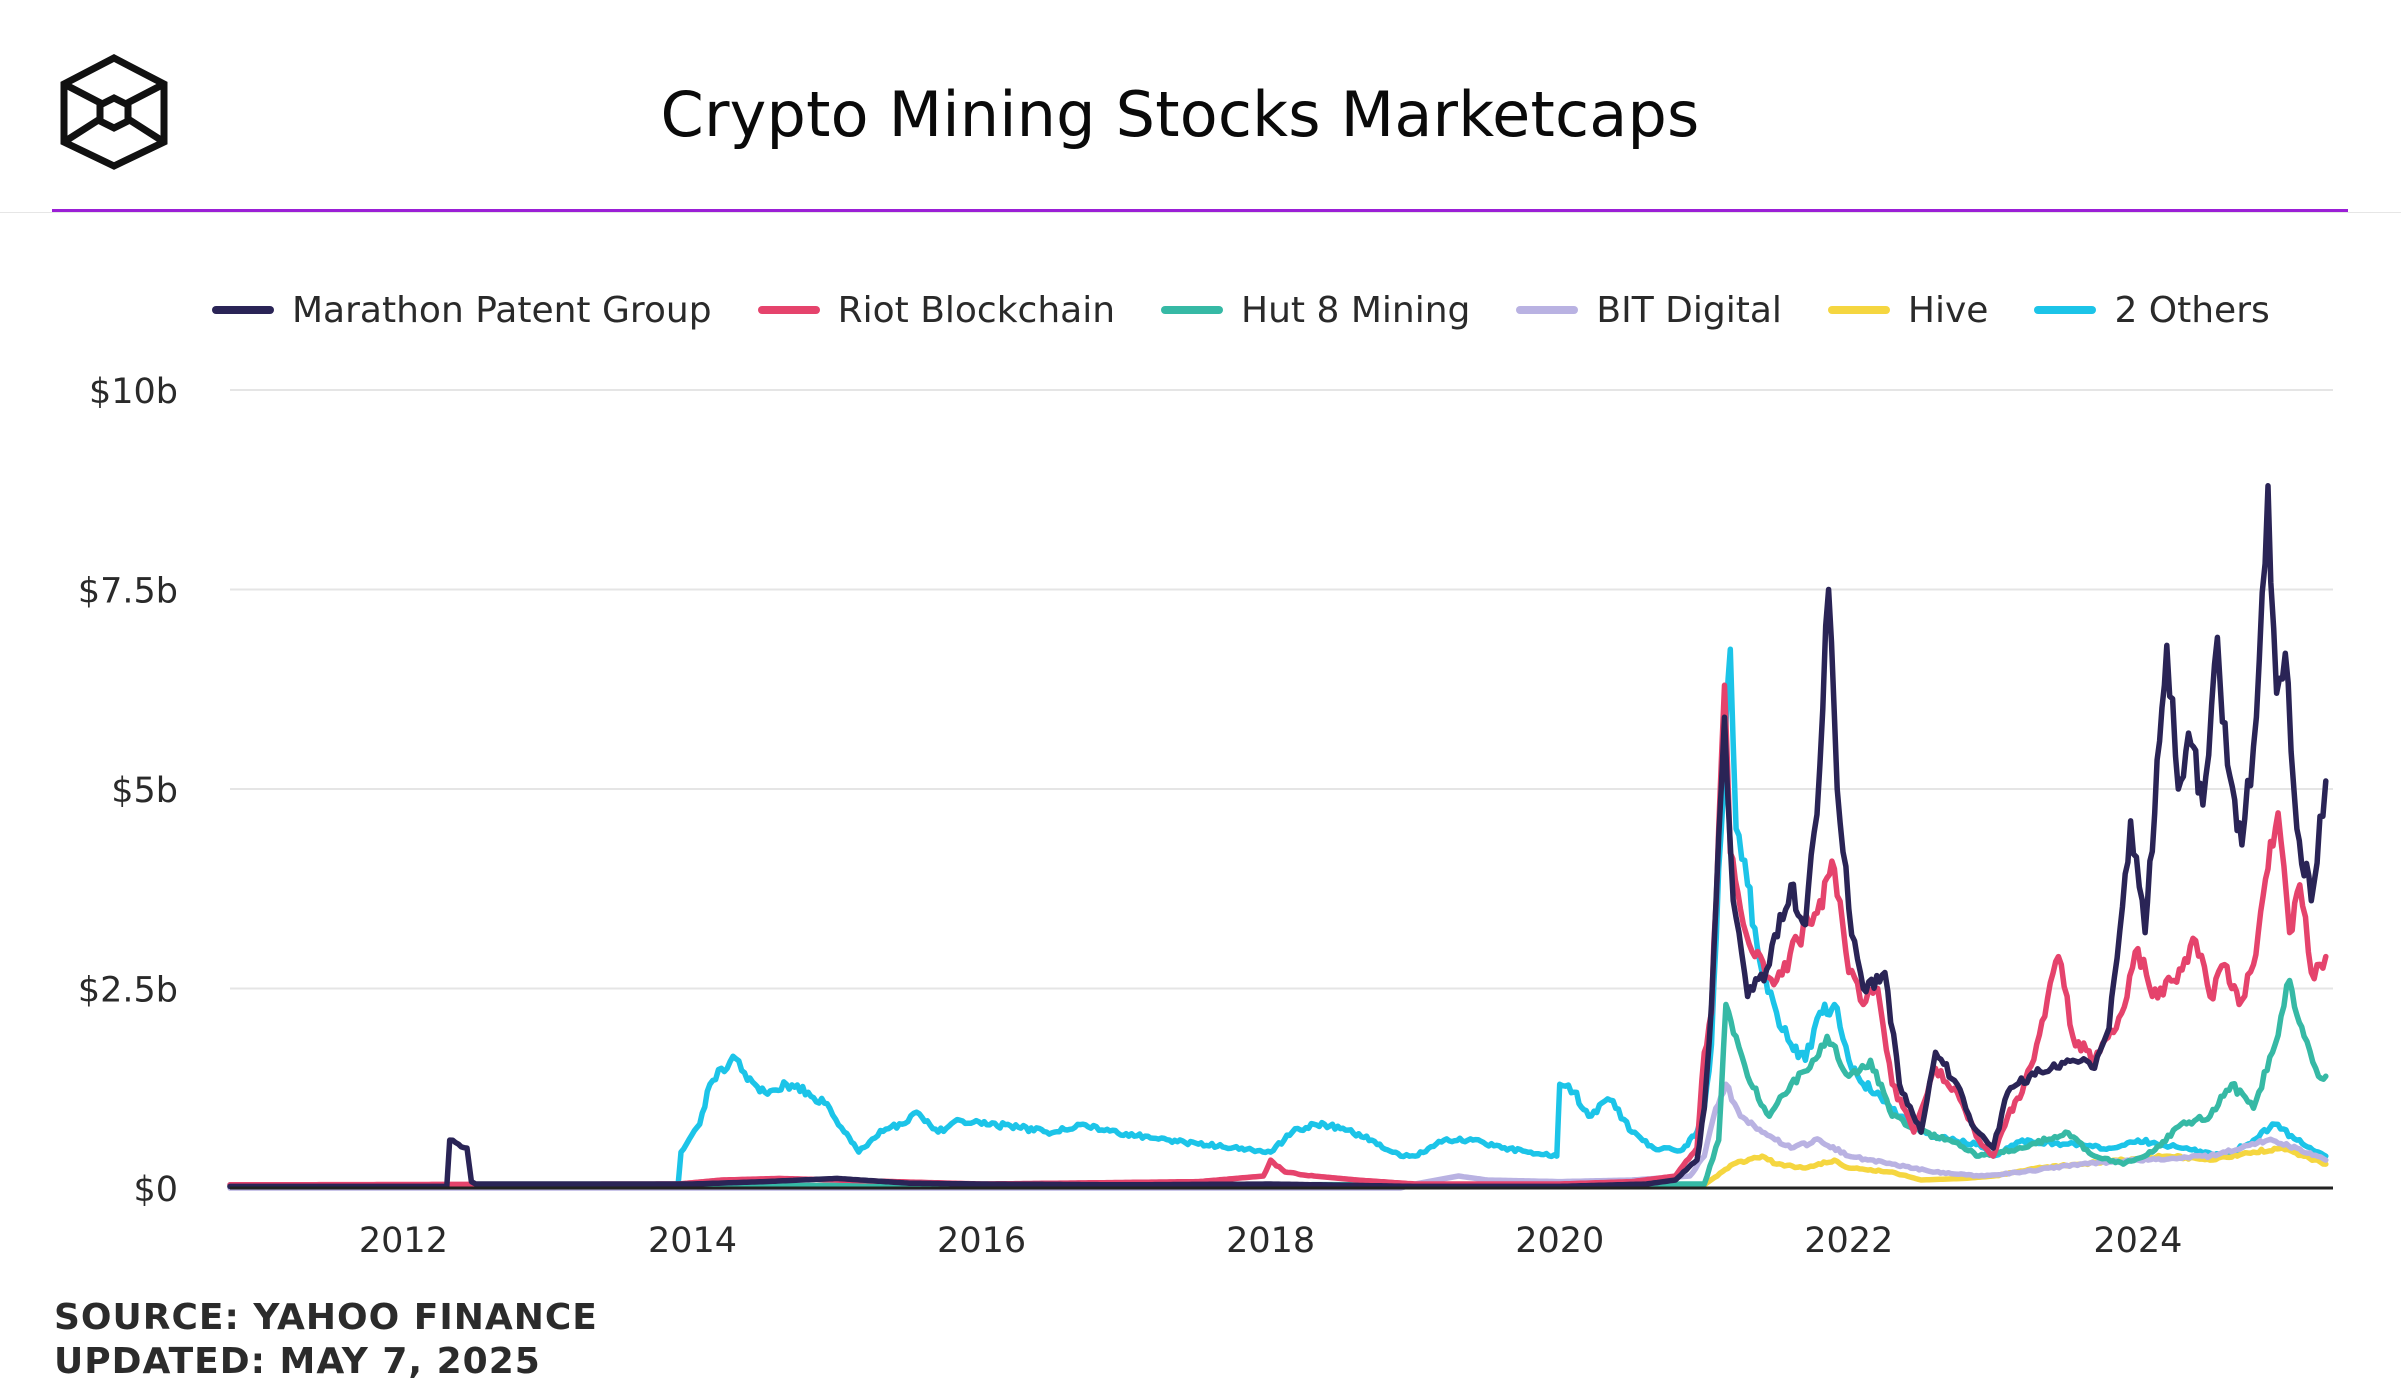  What do you see at coordinates (2137, 1241) in the screenshot?
I see `x-tick-label: 2024` at bounding box center [2137, 1241].